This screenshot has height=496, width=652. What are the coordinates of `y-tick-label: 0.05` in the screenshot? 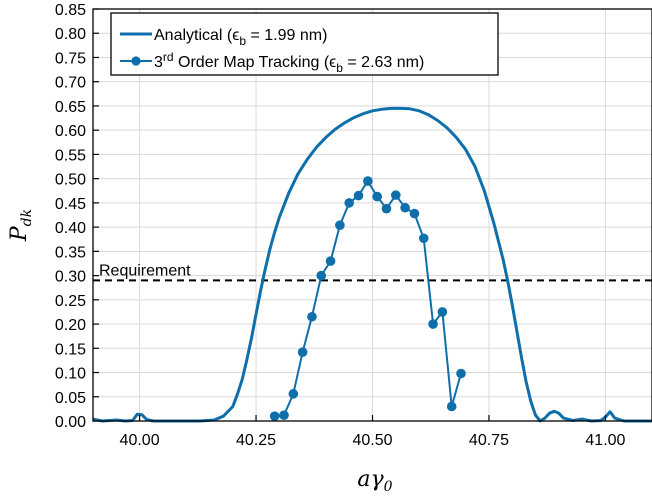 It's located at (70, 398).